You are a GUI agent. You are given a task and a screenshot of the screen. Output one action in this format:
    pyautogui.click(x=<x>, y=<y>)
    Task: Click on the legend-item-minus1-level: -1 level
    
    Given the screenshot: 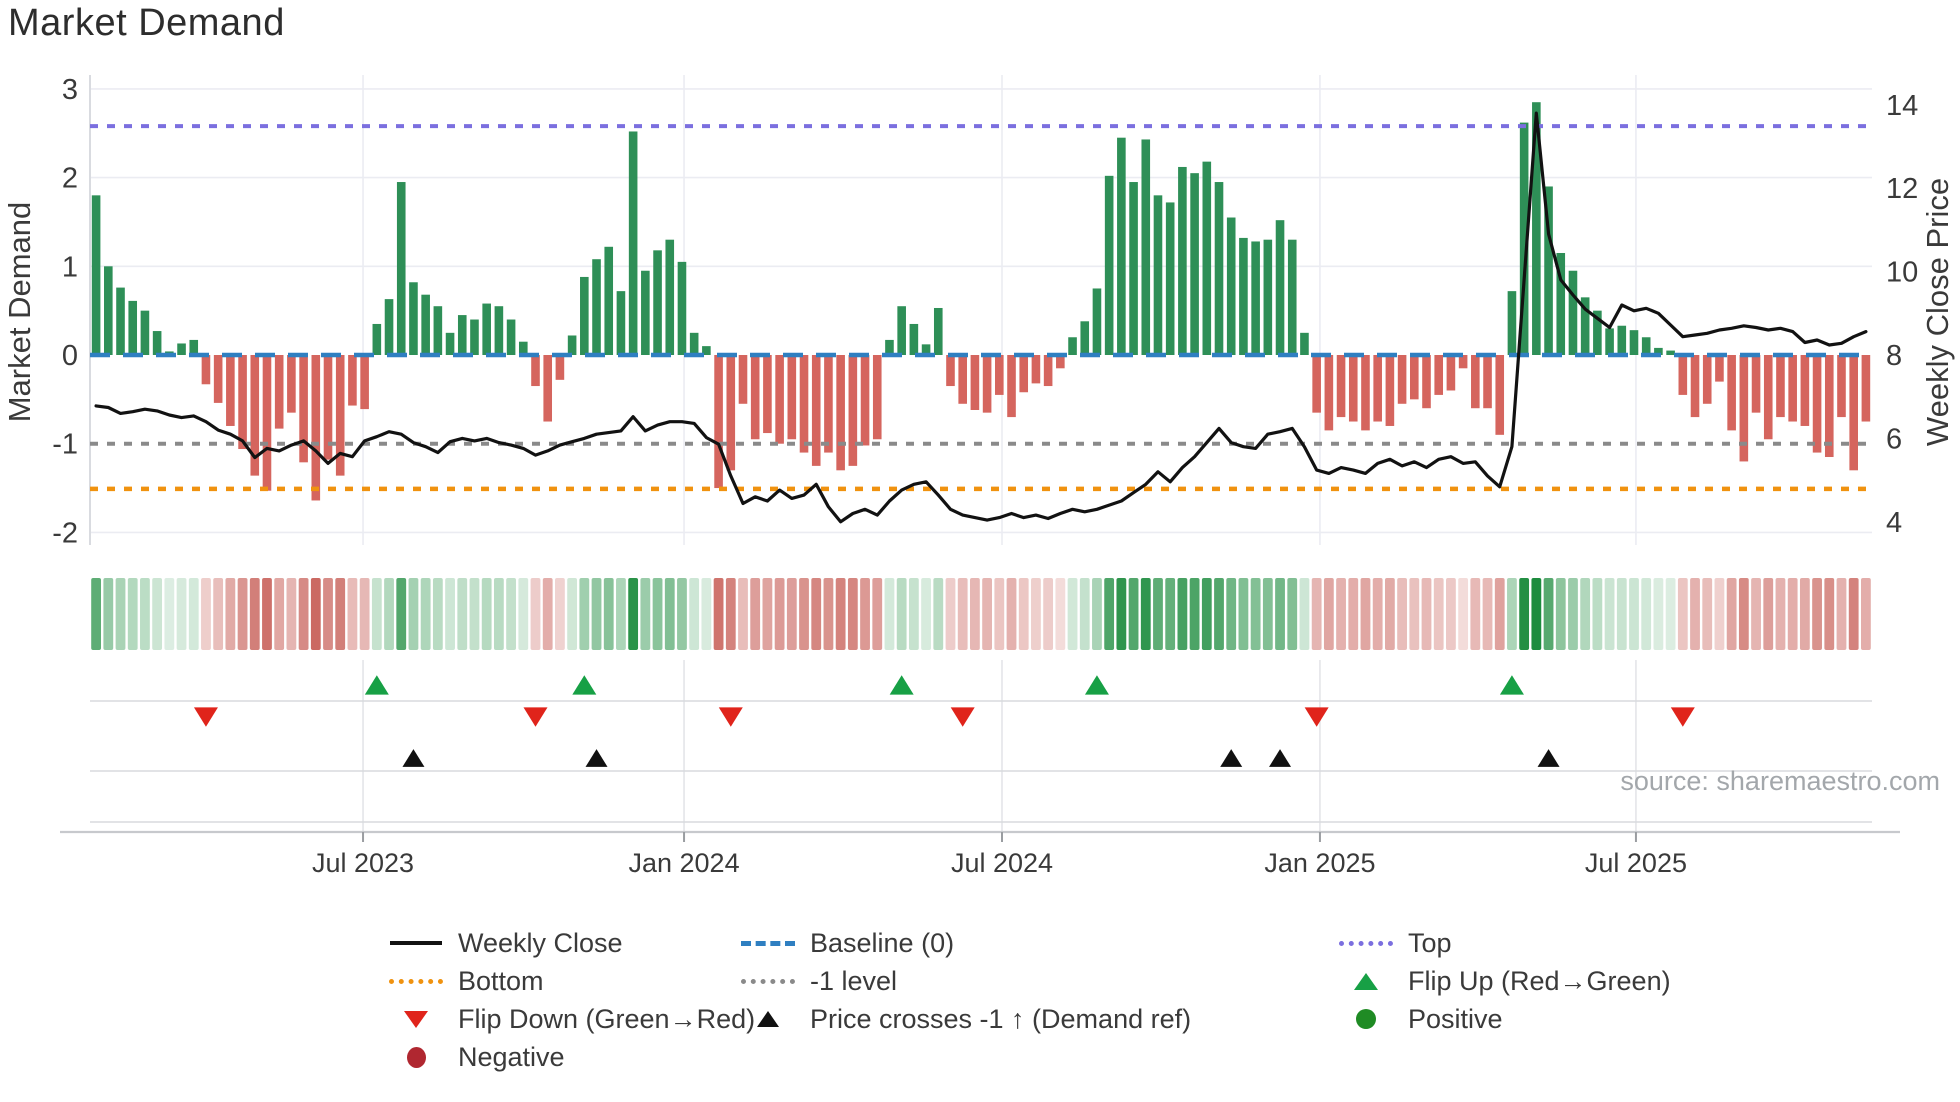 What is the action you would take?
    pyautogui.click(x=818, y=981)
    